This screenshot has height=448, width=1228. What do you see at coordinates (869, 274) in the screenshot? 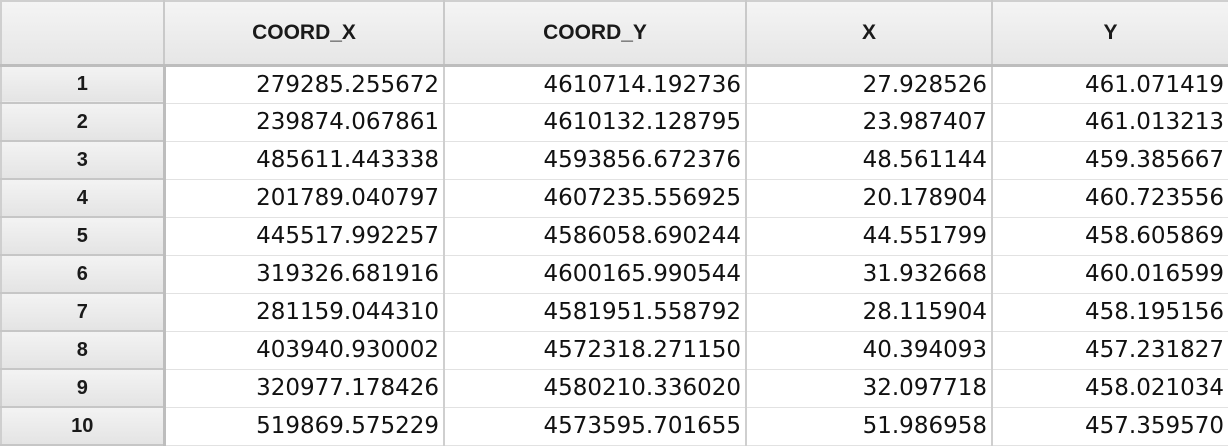
I see `cell-x: 31.932668` at bounding box center [869, 274].